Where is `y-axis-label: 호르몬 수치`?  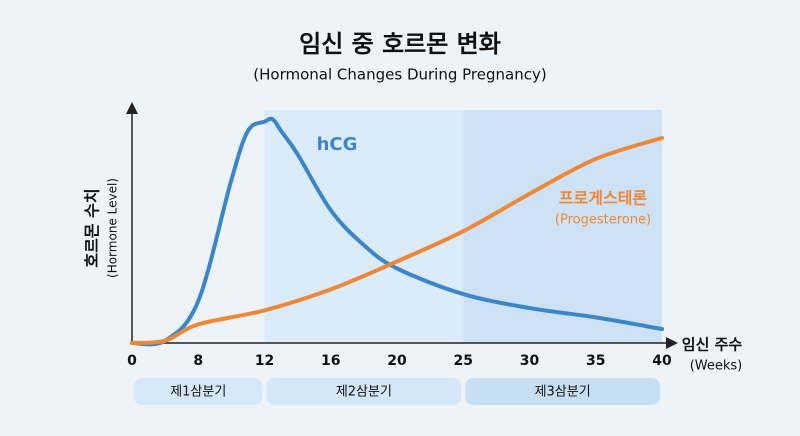
y-axis-label: 호르몬 수치 is located at coordinates (92, 227).